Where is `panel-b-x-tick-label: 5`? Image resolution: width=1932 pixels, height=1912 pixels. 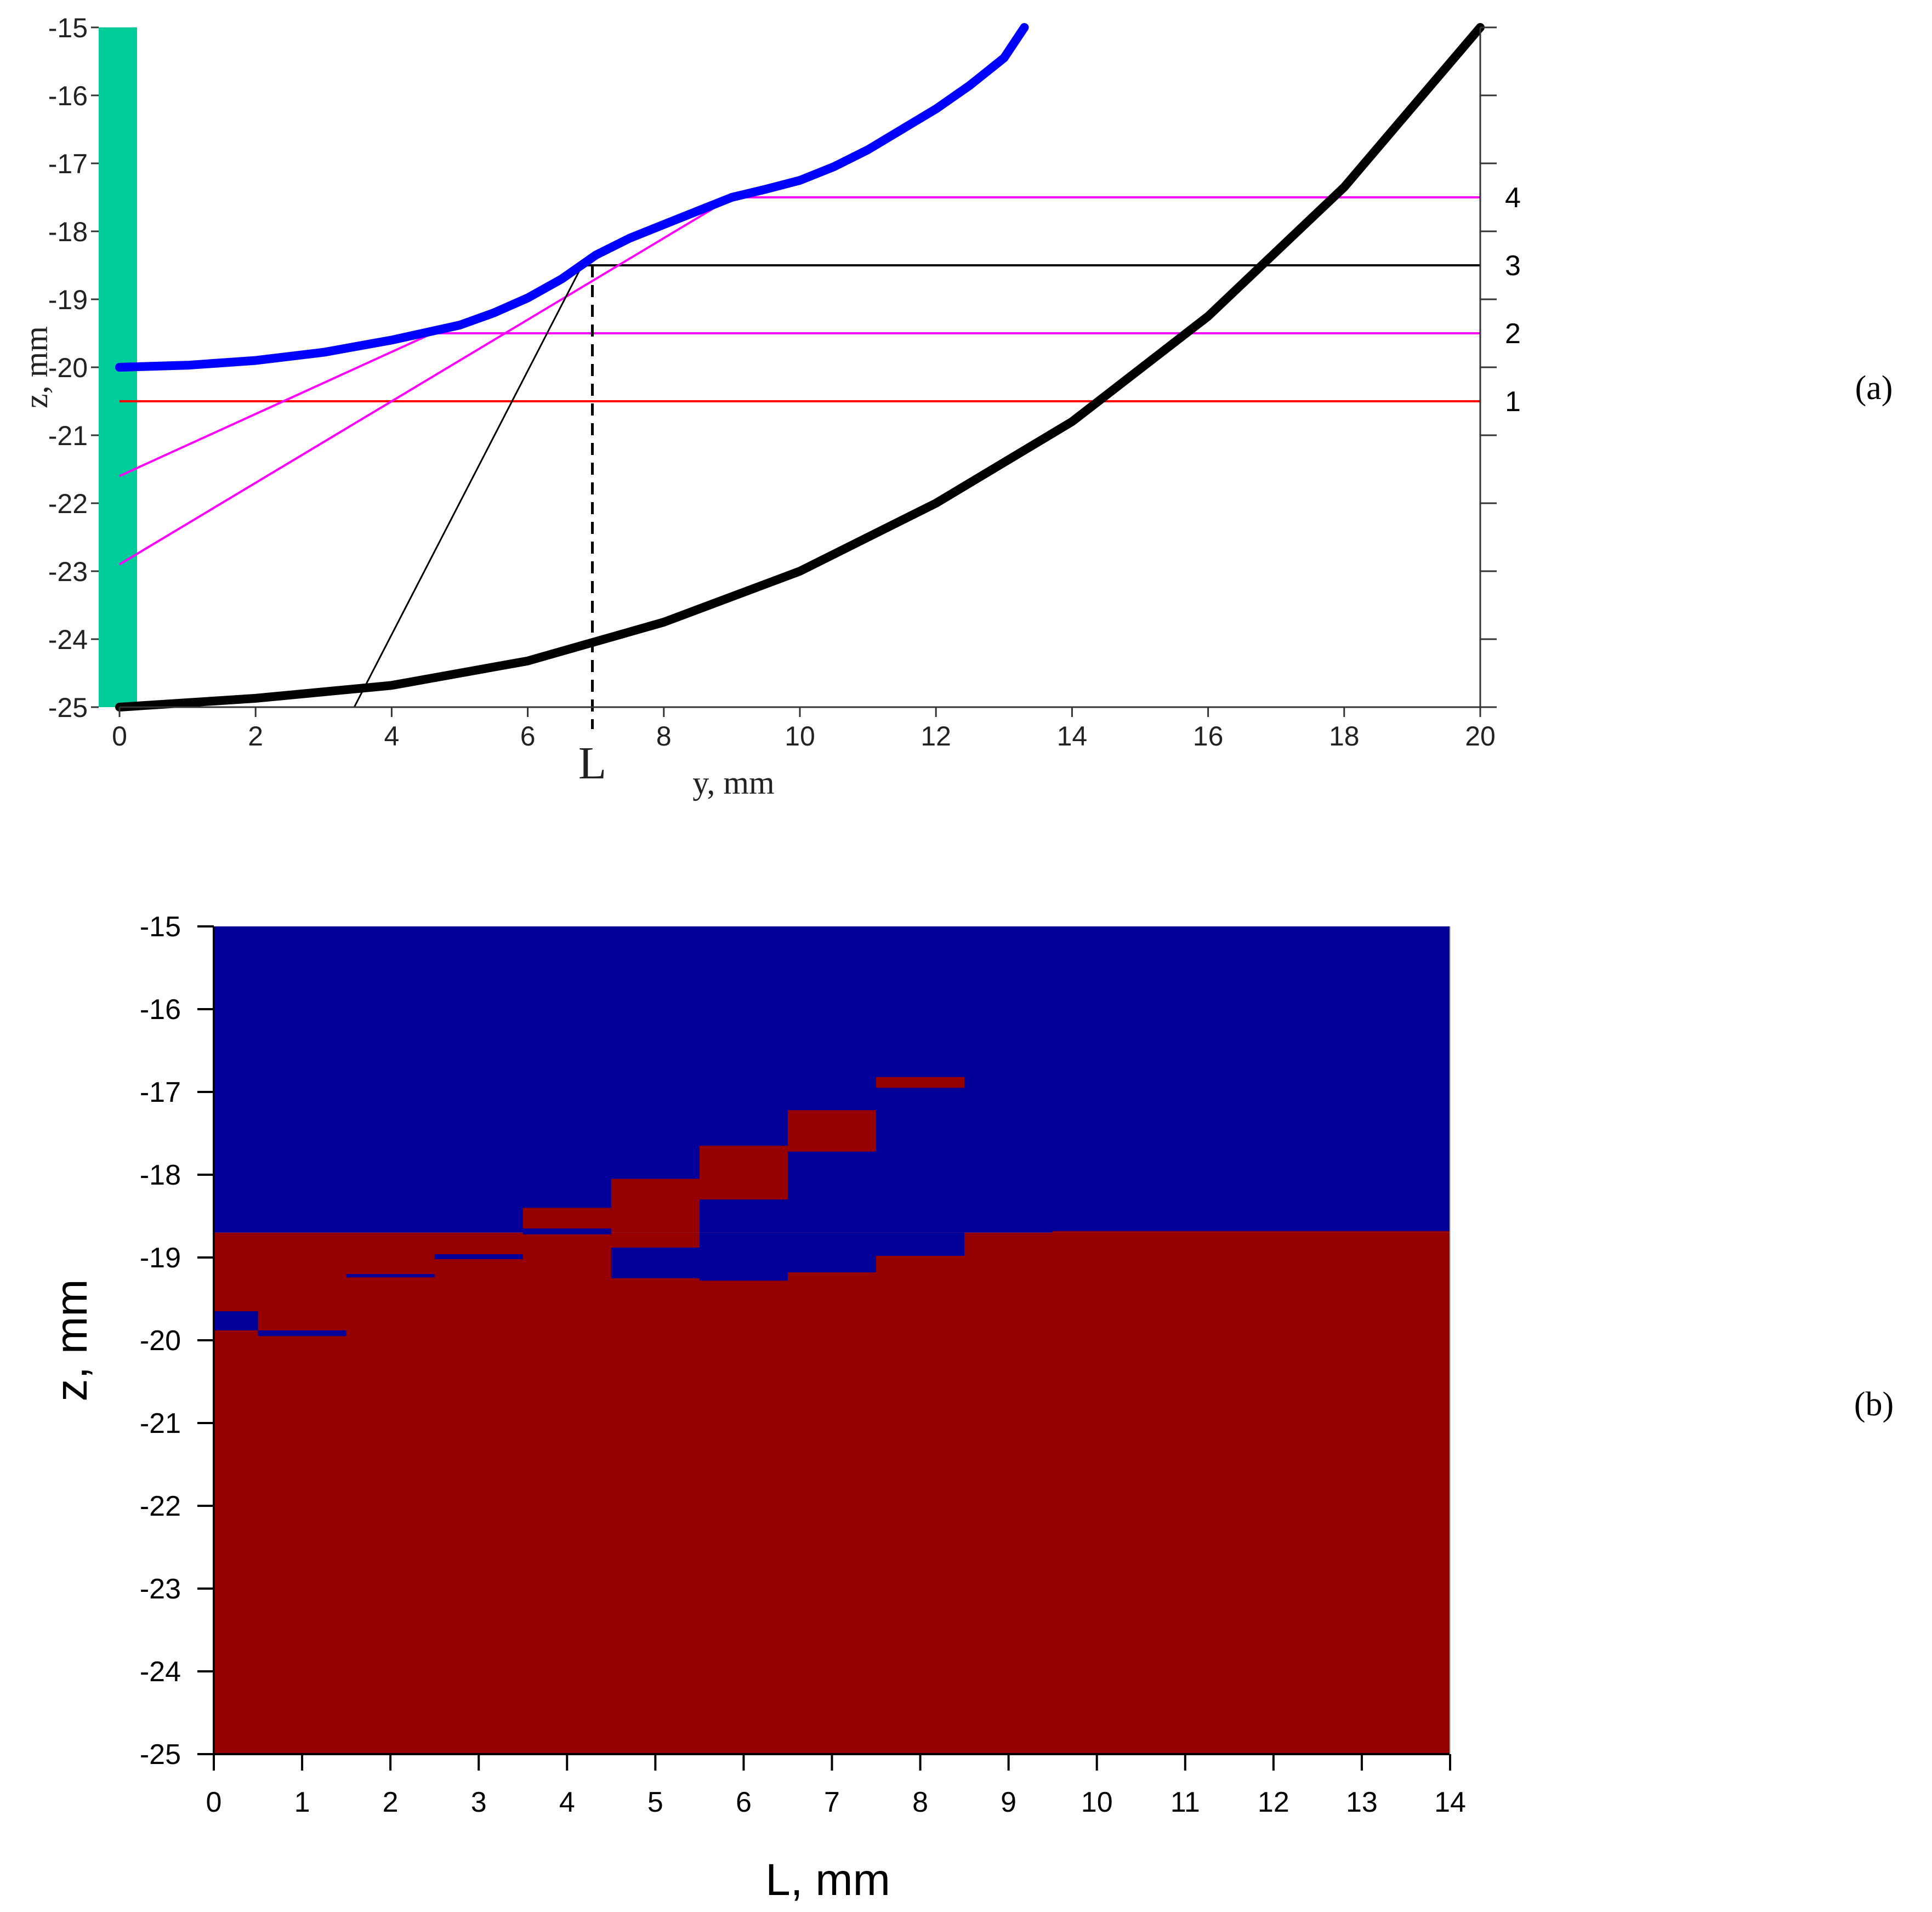 panel-b-x-tick-label: 5 is located at coordinates (655, 1802).